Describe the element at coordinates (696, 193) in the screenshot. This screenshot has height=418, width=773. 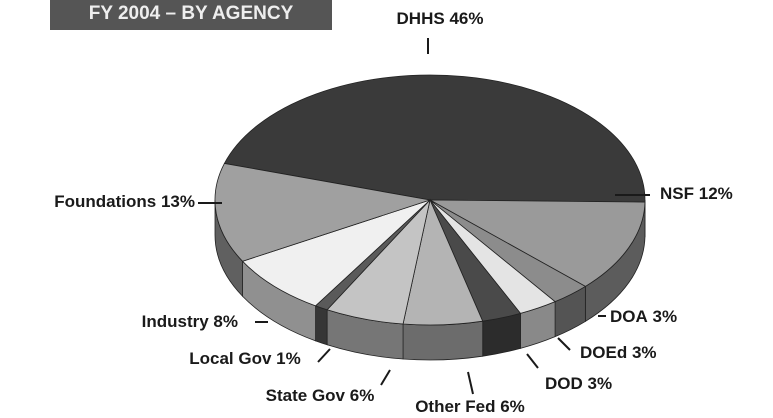
I see `slice-label: NSF 12%` at that location.